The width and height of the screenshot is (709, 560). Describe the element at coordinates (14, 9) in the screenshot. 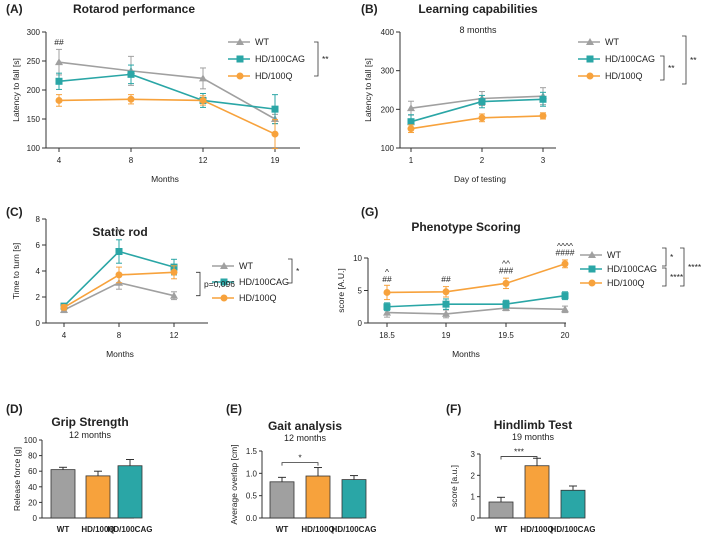

I see `panel-label: (A)` at that location.